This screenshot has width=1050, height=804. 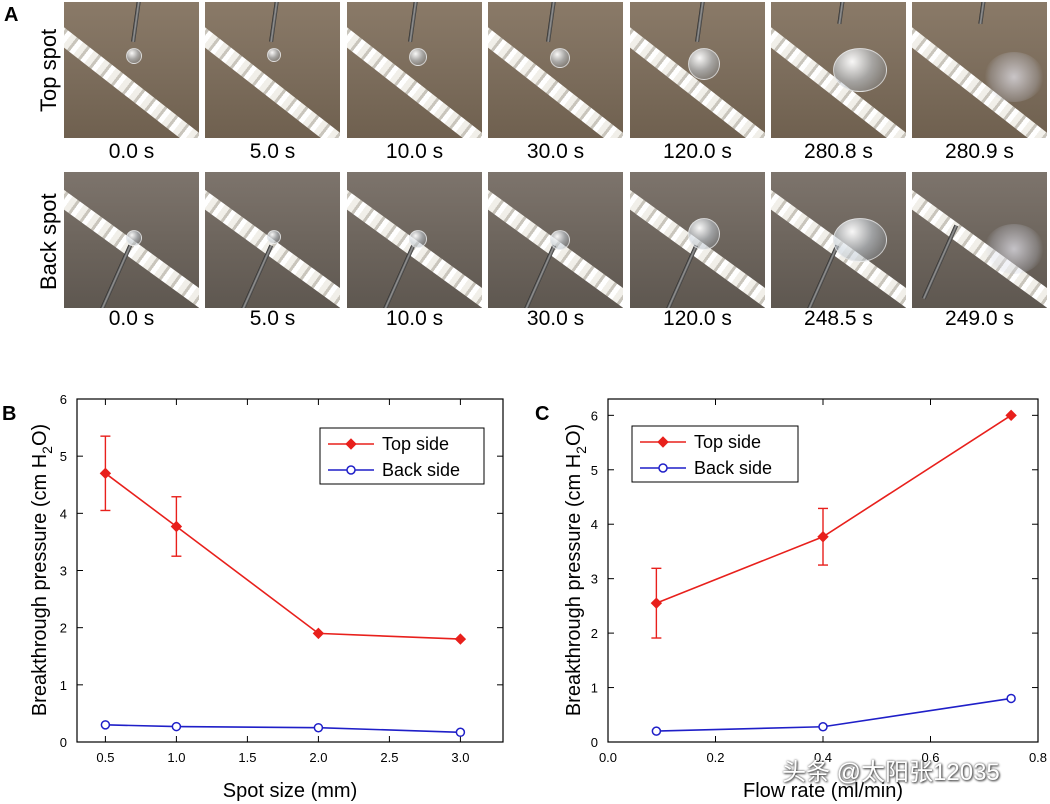 I want to click on x-tick-label: 0.2, so click(x=715, y=757).